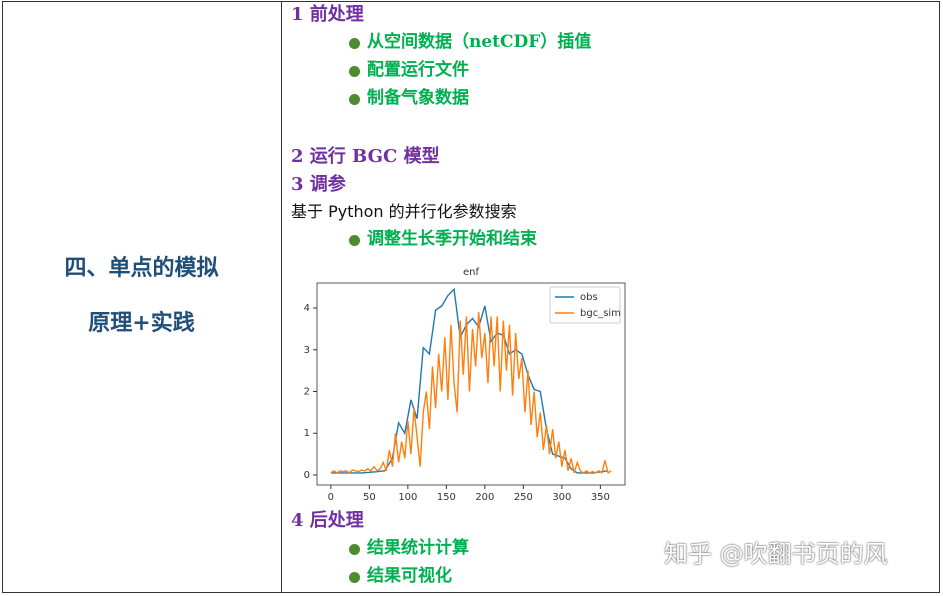  Describe the element at coordinates (561, 497) in the screenshot. I see `x-tick-label: 300` at that location.